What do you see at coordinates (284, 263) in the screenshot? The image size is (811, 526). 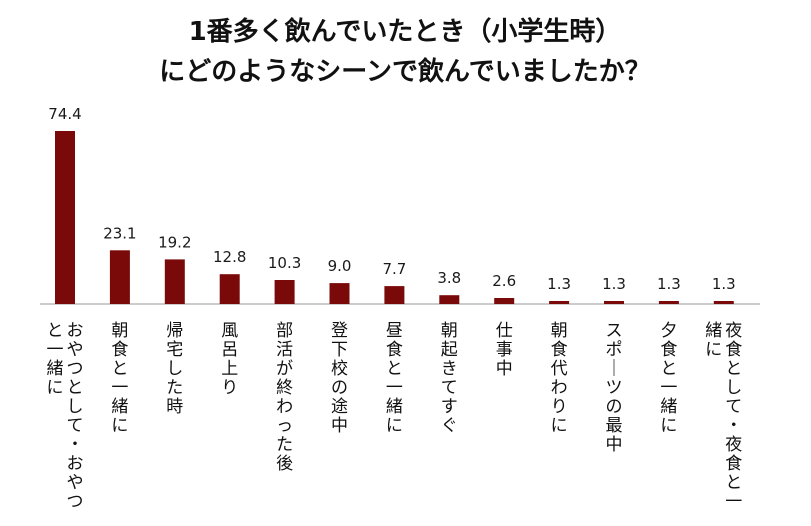 I see `value-label-4: 10.3` at bounding box center [284, 263].